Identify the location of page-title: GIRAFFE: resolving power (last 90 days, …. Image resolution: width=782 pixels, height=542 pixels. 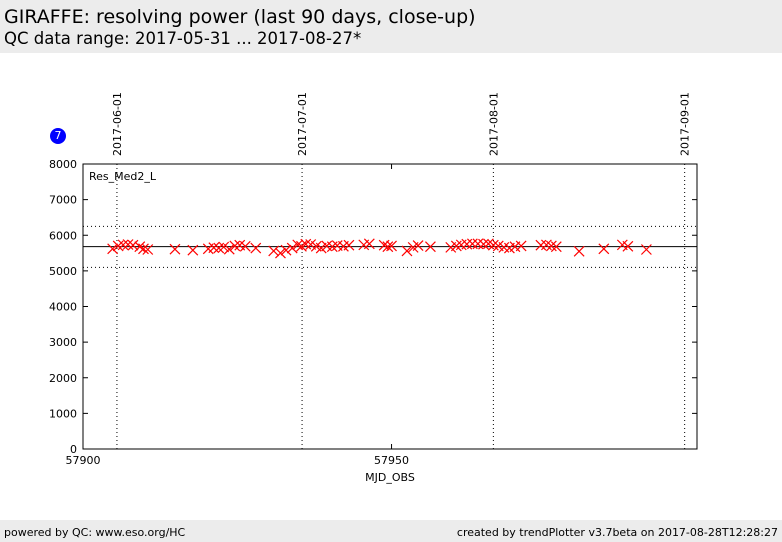
(240, 17).